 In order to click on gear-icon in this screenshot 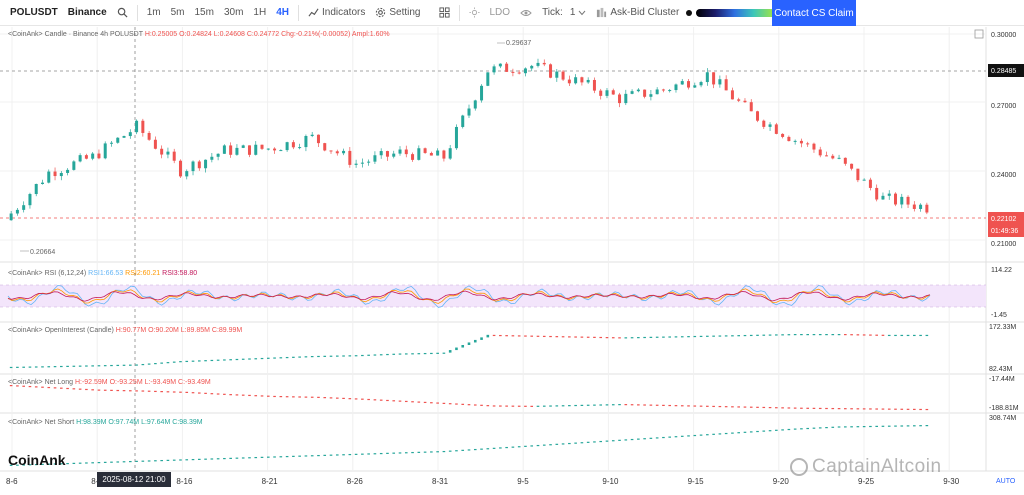, I will do `click(381, 12)`.